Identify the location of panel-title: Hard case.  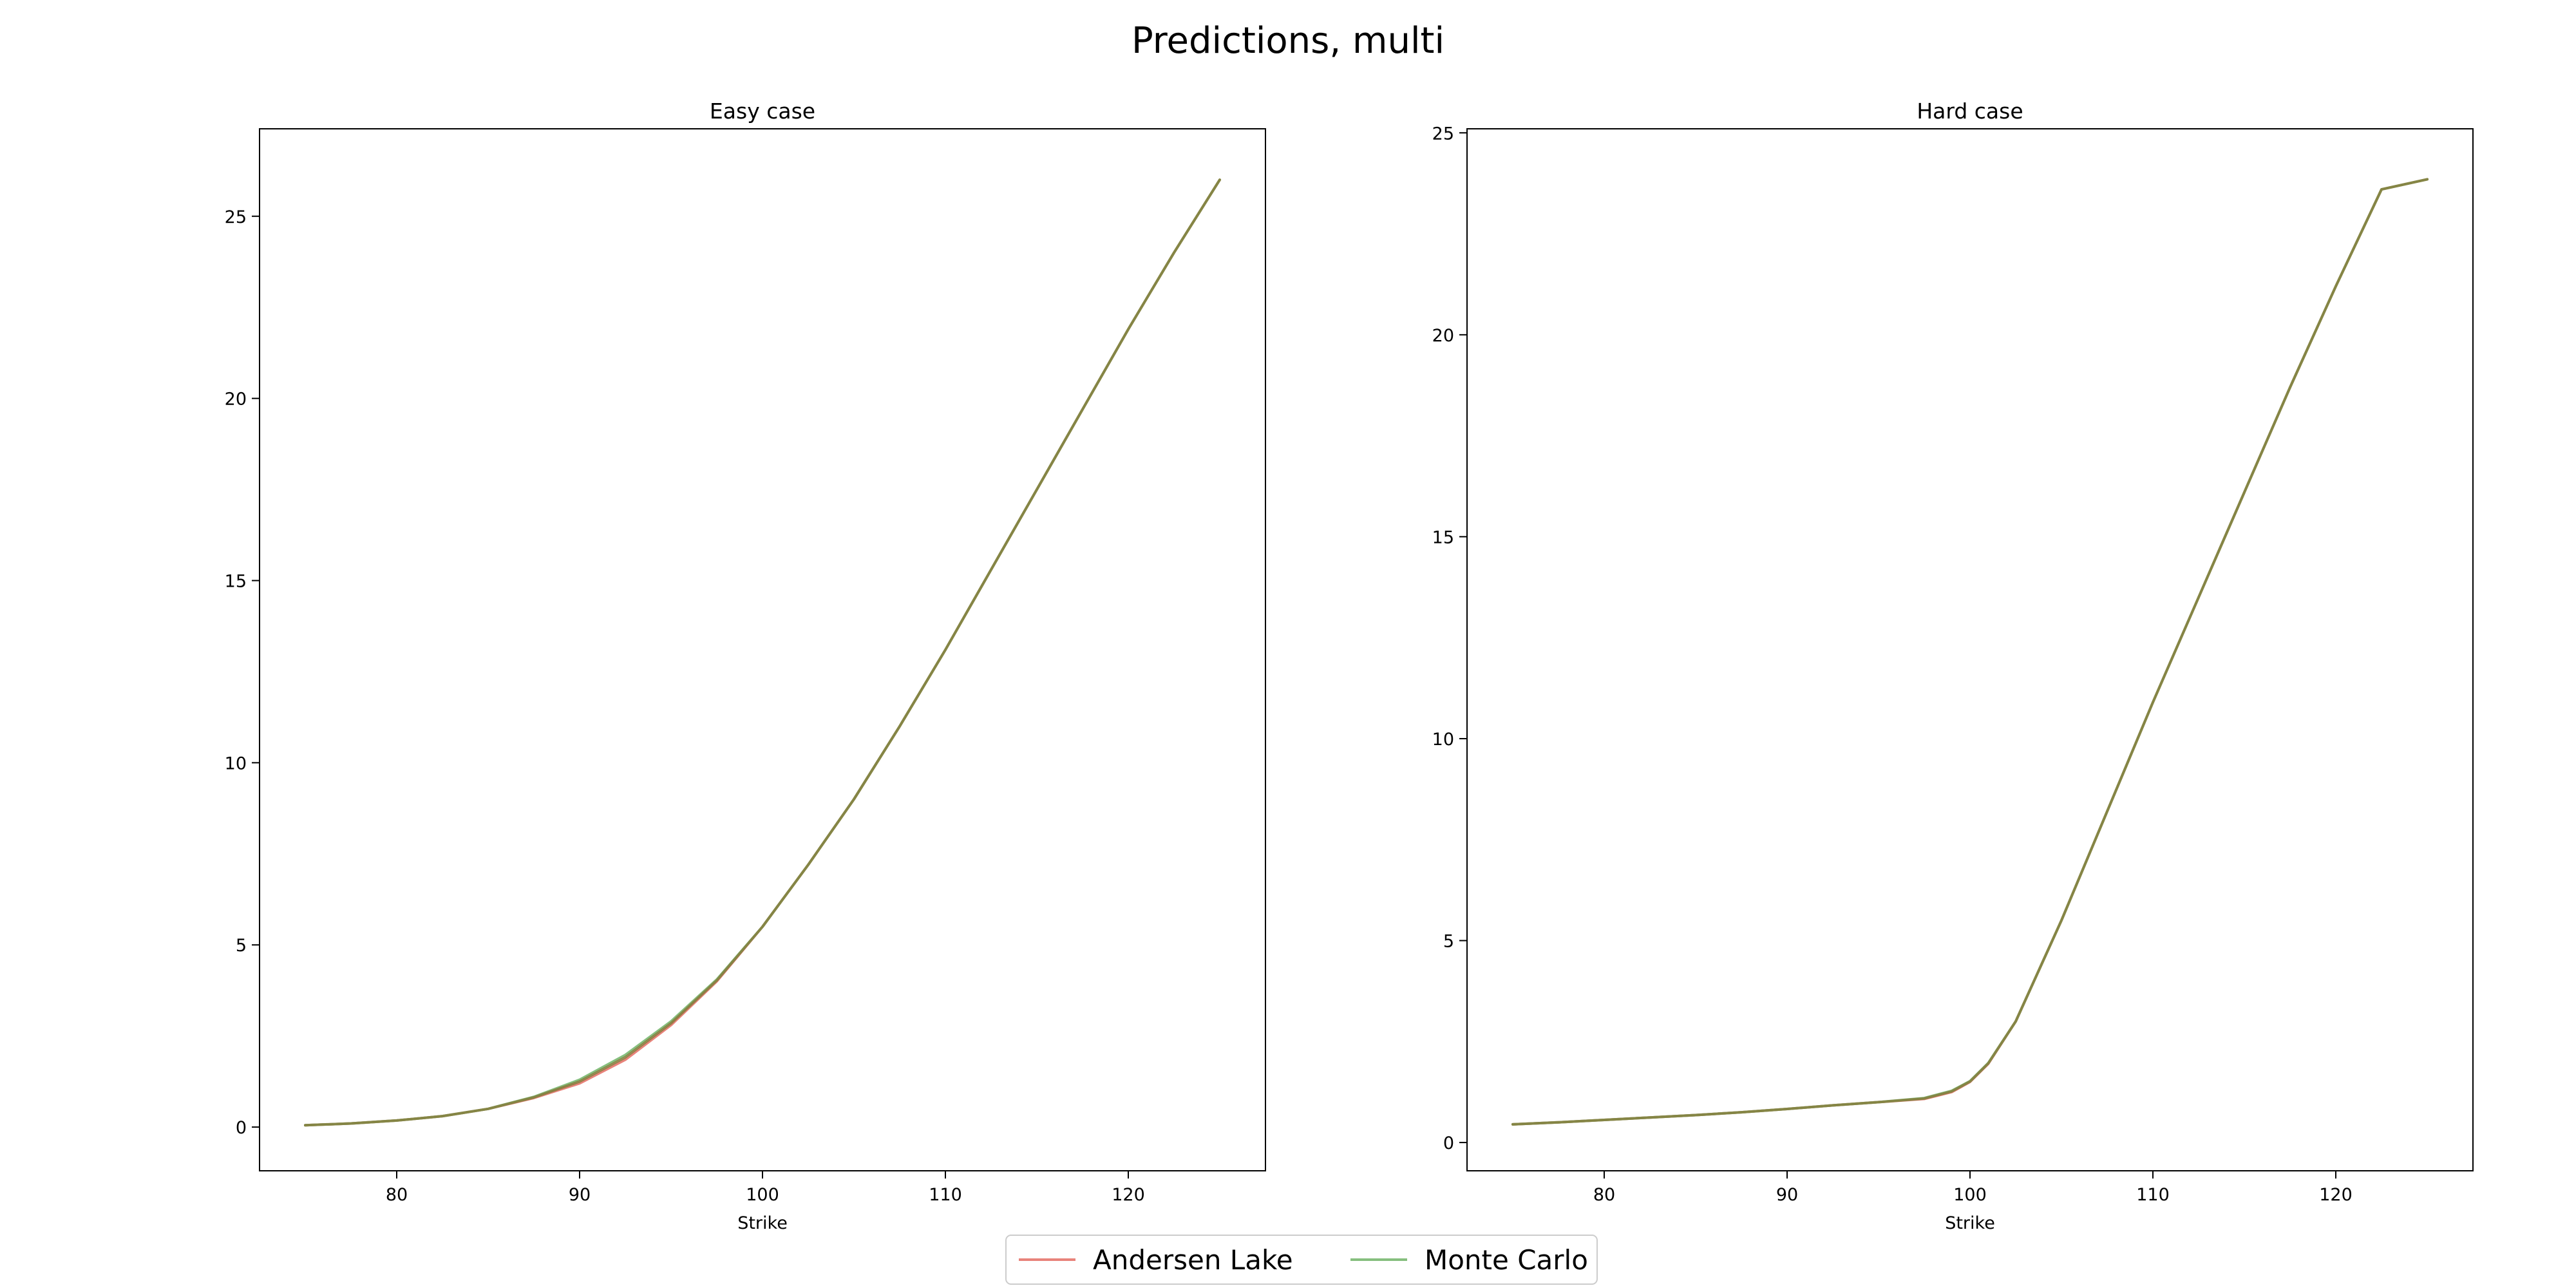
(1970, 112).